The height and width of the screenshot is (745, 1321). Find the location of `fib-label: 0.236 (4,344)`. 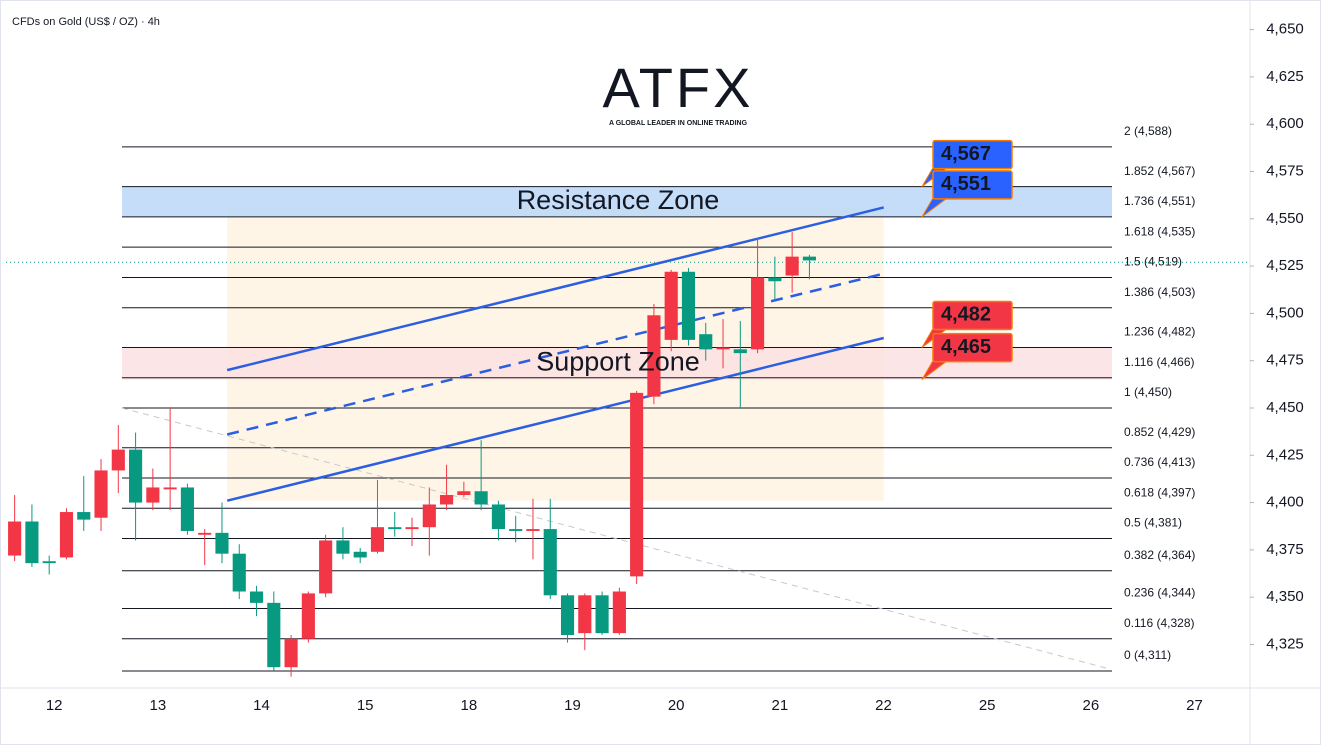

fib-label: 0.236 (4,344) is located at coordinates (1159, 593).